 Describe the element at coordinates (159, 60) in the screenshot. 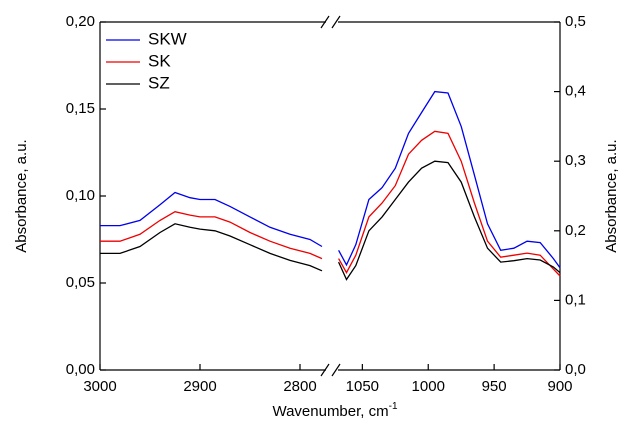

I see `legend-label: SK` at that location.